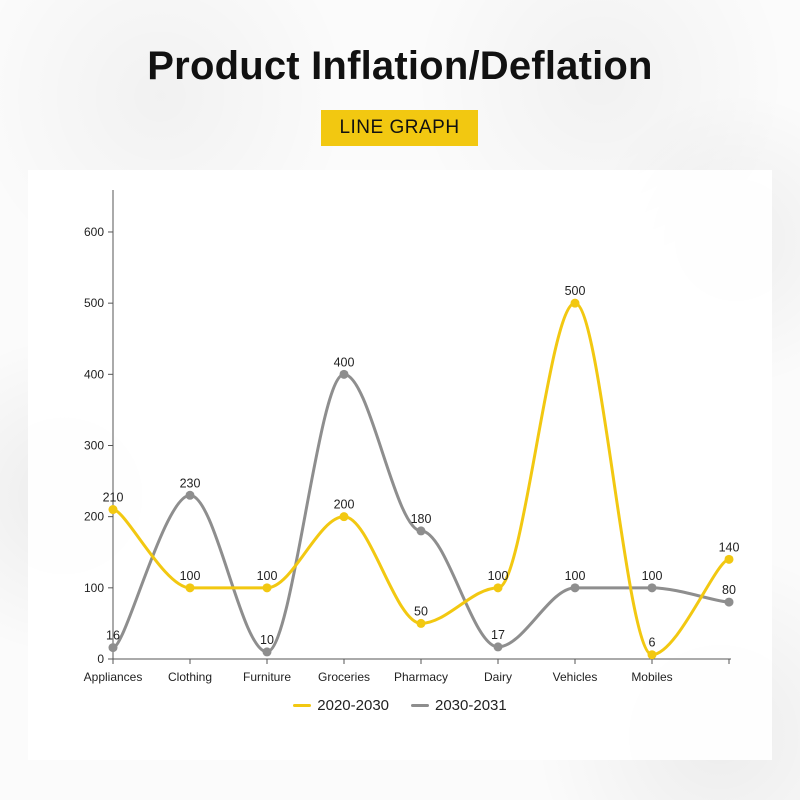 The image size is (800, 800). Describe the element at coordinates (190, 677) in the screenshot. I see `x-tick-label: Clothing` at that location.